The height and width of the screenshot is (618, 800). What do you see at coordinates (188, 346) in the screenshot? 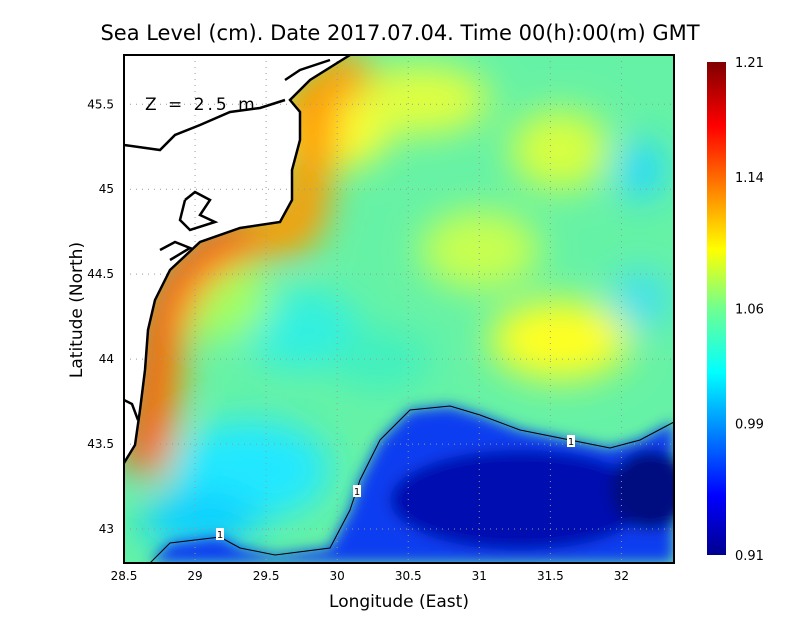
I see `coastal-peak-band` at bounding box center [188, 346].